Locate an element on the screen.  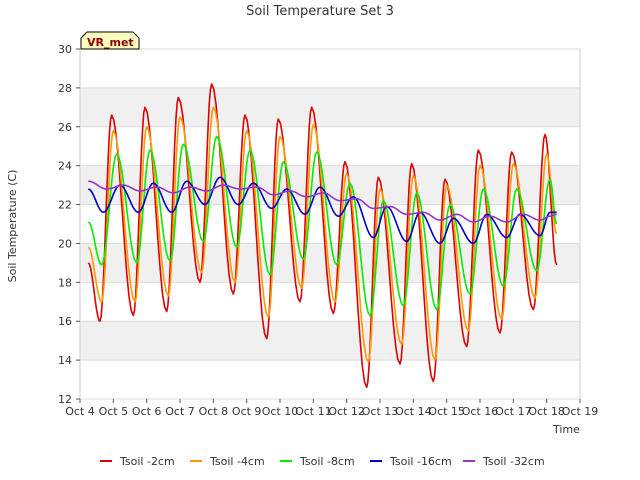
y-tick-label: 18 is located at coordinates (65, 282).